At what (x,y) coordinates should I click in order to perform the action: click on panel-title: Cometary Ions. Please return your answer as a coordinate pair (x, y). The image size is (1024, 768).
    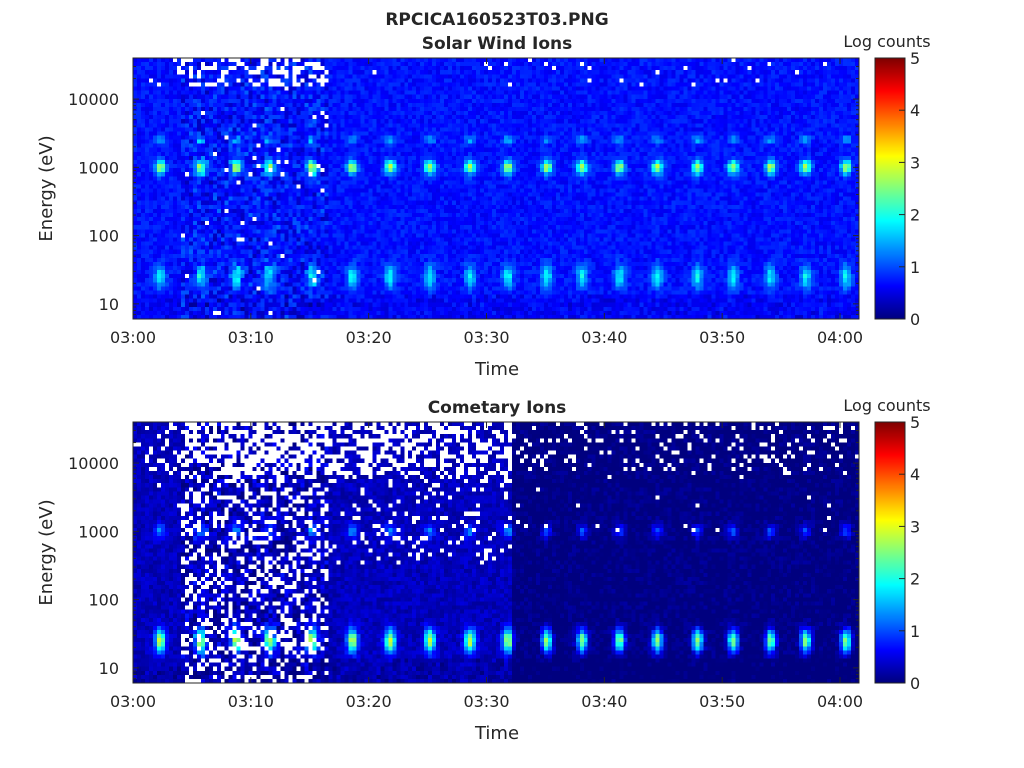
    Looking at the image, I should click on (497, 408).